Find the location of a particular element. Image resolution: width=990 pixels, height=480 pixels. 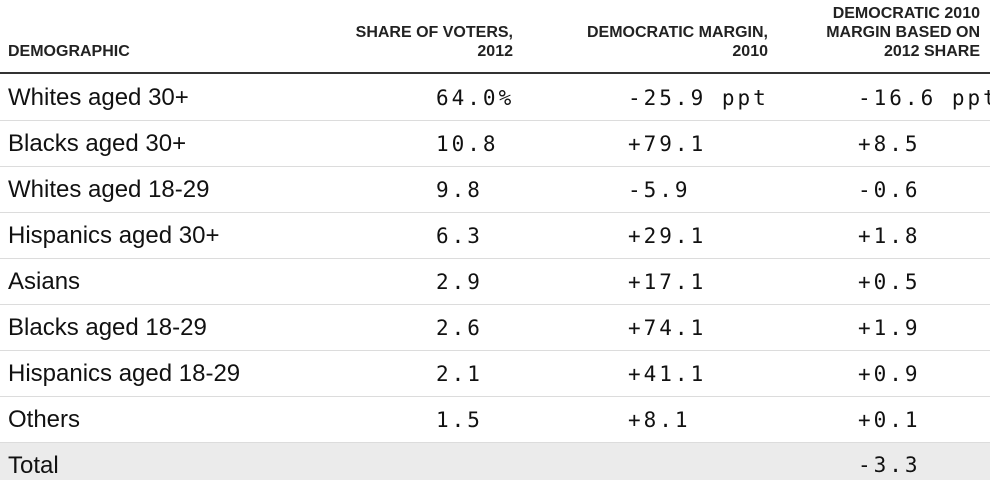

based-margin-cell: -0.6 is located at coordinates (889, 190).